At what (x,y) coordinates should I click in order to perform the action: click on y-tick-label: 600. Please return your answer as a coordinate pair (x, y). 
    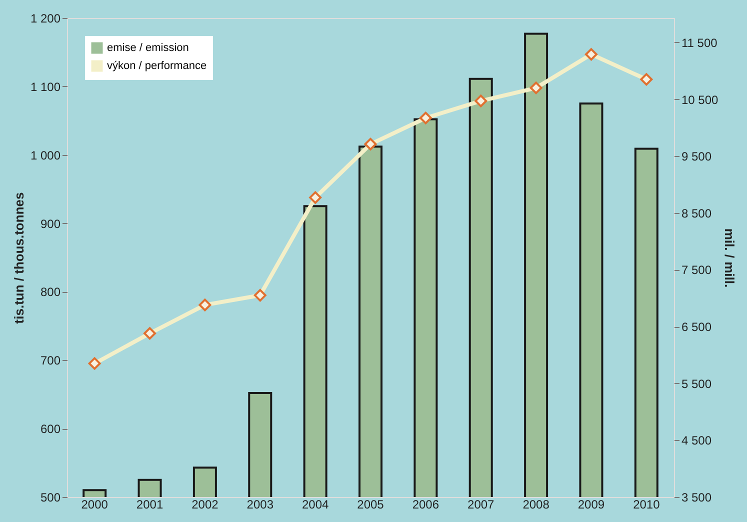
    Looking at the image, I should click on (50, 429).